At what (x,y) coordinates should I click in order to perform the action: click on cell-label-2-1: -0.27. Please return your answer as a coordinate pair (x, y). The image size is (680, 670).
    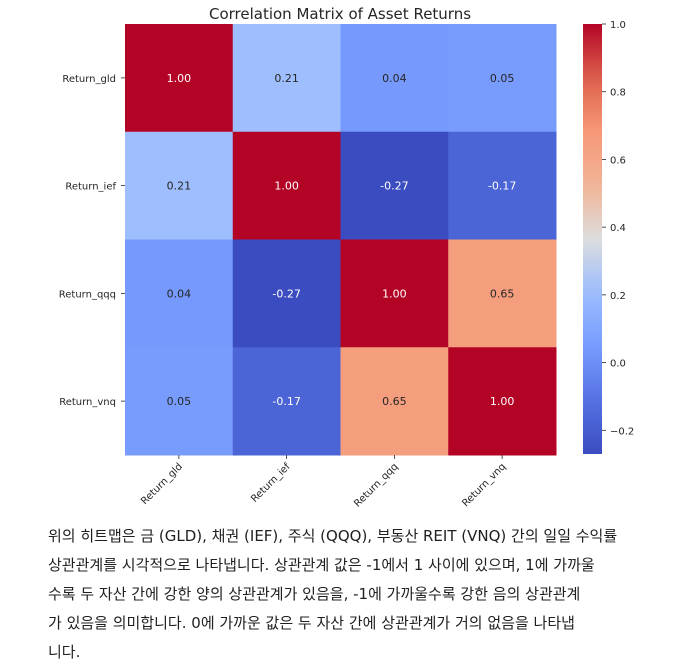
    Looking at the image, I should click on (286, 293).